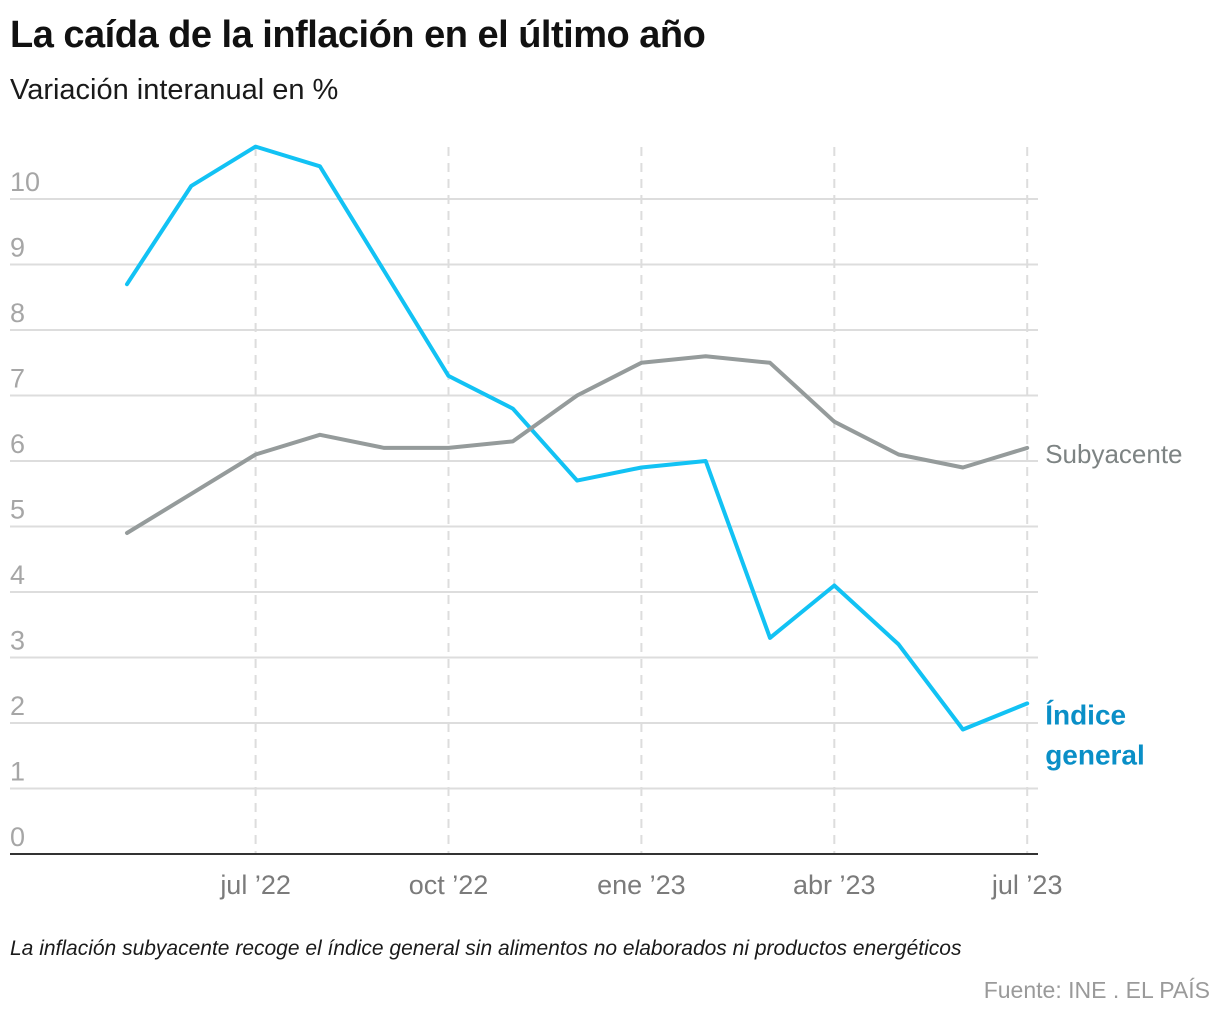 The width and height of the screenshot is (1220, 1020). I want to click on y-tick-label: 8, so click(17, 313).